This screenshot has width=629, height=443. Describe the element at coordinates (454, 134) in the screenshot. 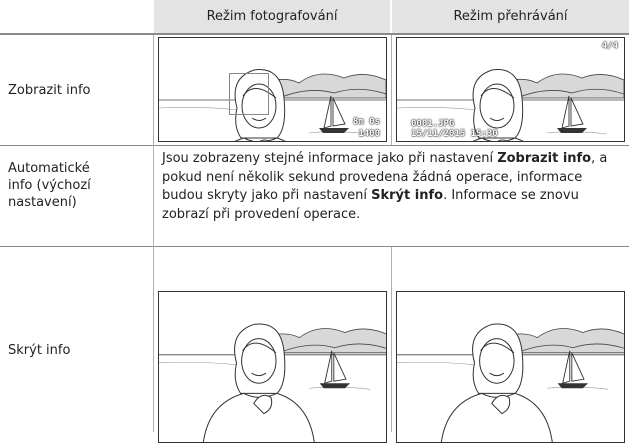

I see `overlay-text: 15/11/2015 15:30` at that location.